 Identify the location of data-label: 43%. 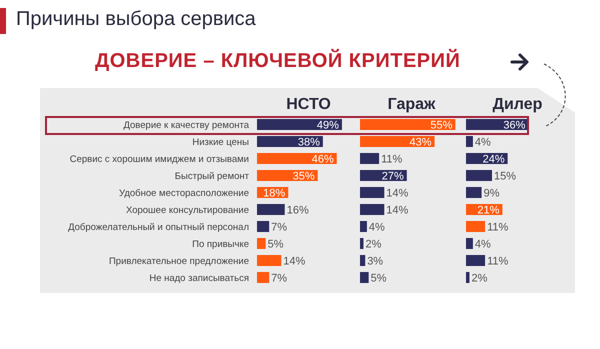
(421, 142).